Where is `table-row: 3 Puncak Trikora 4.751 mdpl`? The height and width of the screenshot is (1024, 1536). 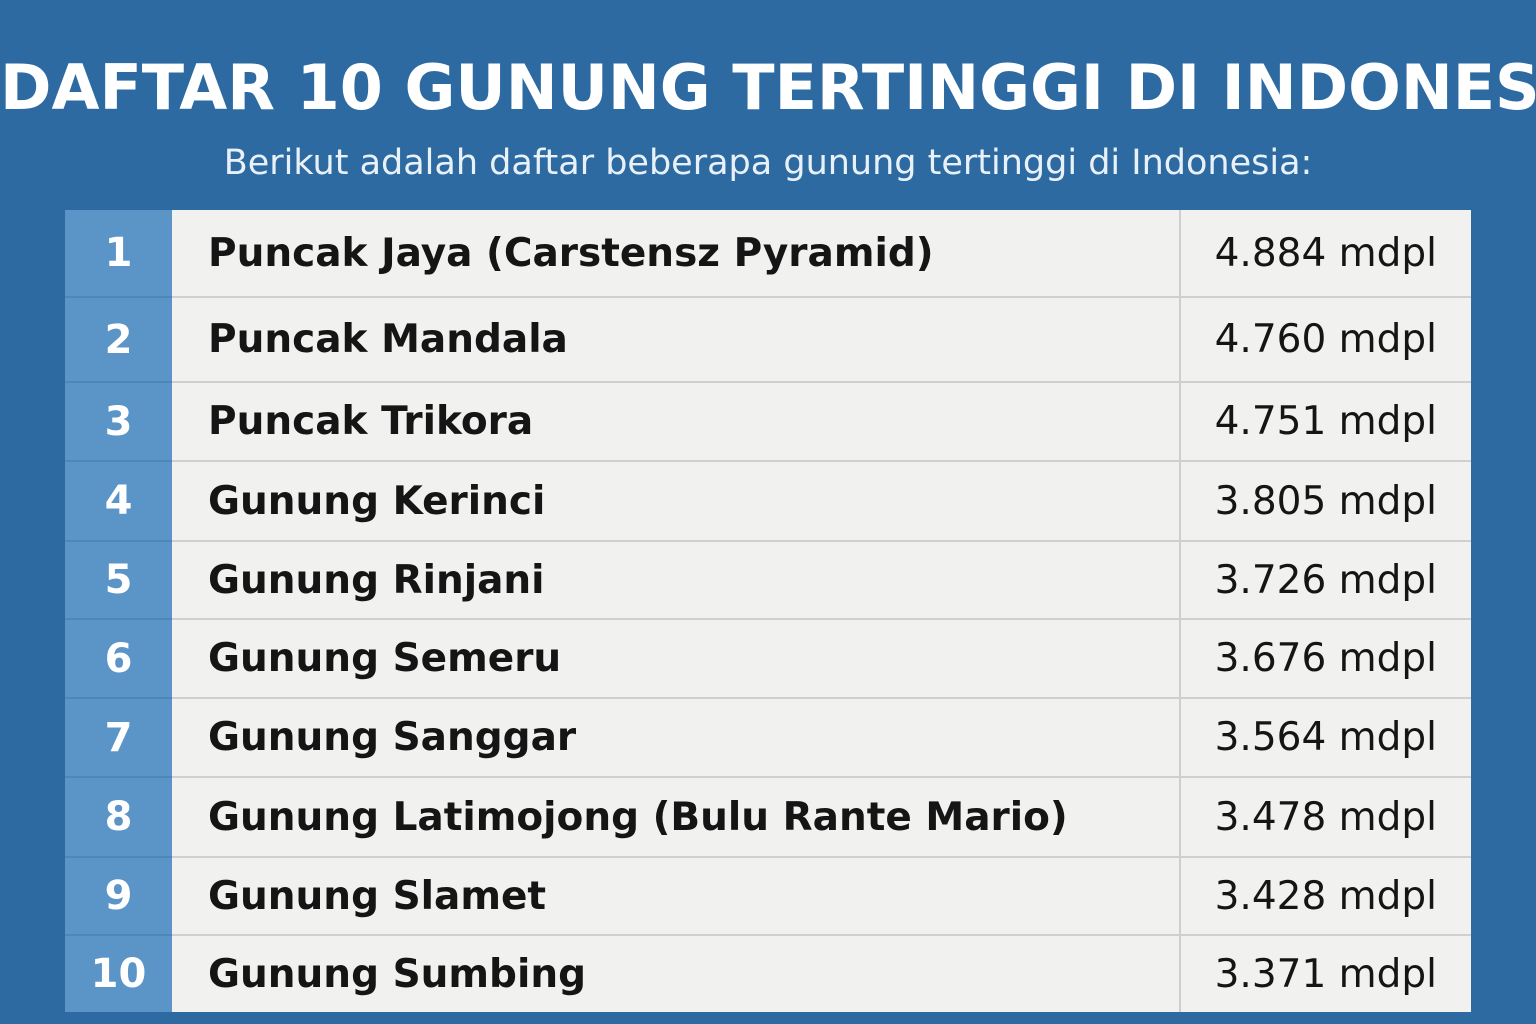 table-row: 3 Puncak Trikora 4.751 mdpl is located at coordinates (768, 422).